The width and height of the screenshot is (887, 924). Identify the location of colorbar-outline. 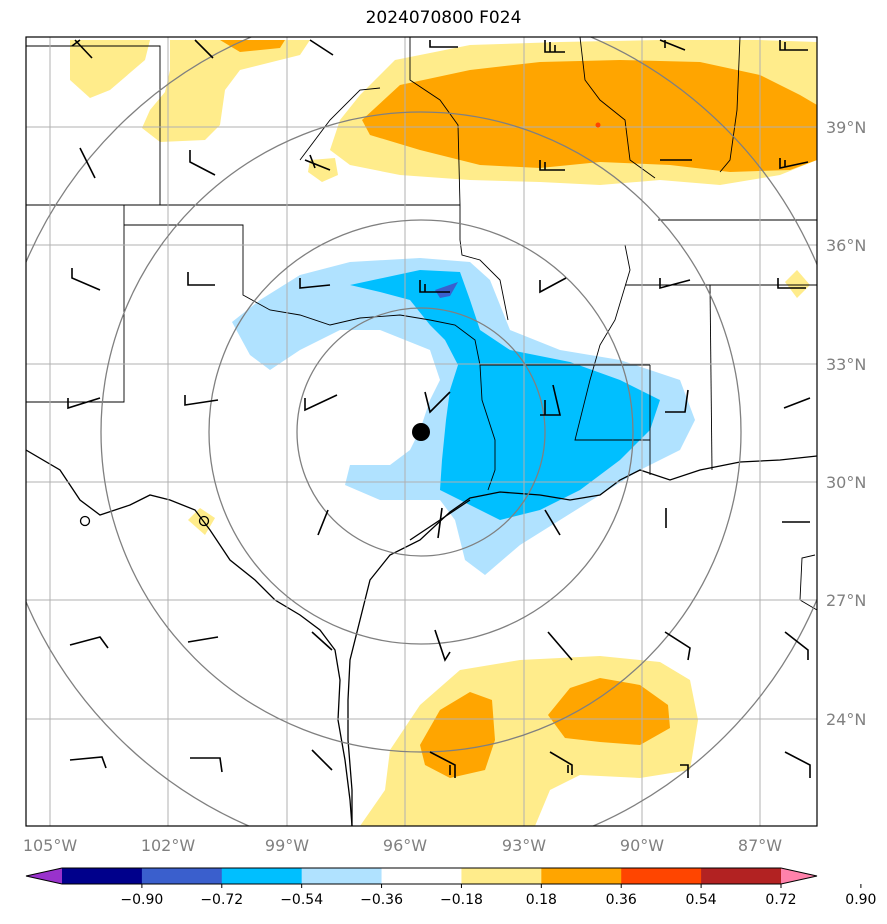
(421, 876).